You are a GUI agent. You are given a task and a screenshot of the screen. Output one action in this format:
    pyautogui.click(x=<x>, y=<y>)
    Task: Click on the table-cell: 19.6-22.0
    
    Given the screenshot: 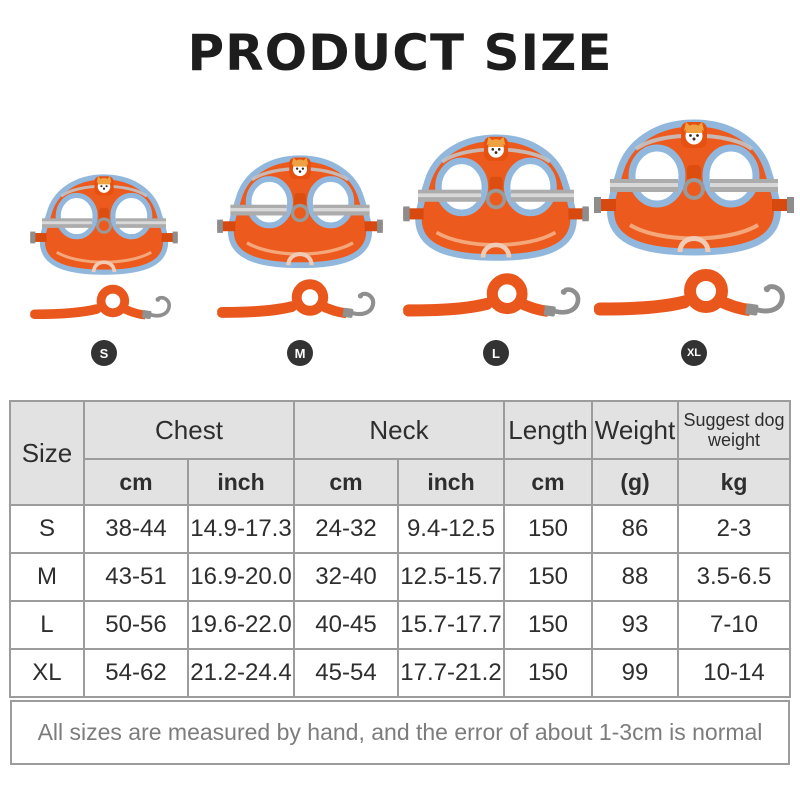 What is the action you would take?
    pyautogui.click(x=241, y=625)
    